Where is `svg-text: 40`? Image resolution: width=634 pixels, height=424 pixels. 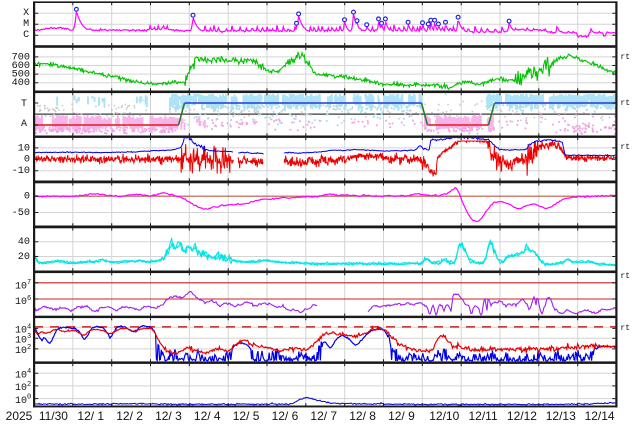 svg-text: 40 is located at coordinates (24, 242).